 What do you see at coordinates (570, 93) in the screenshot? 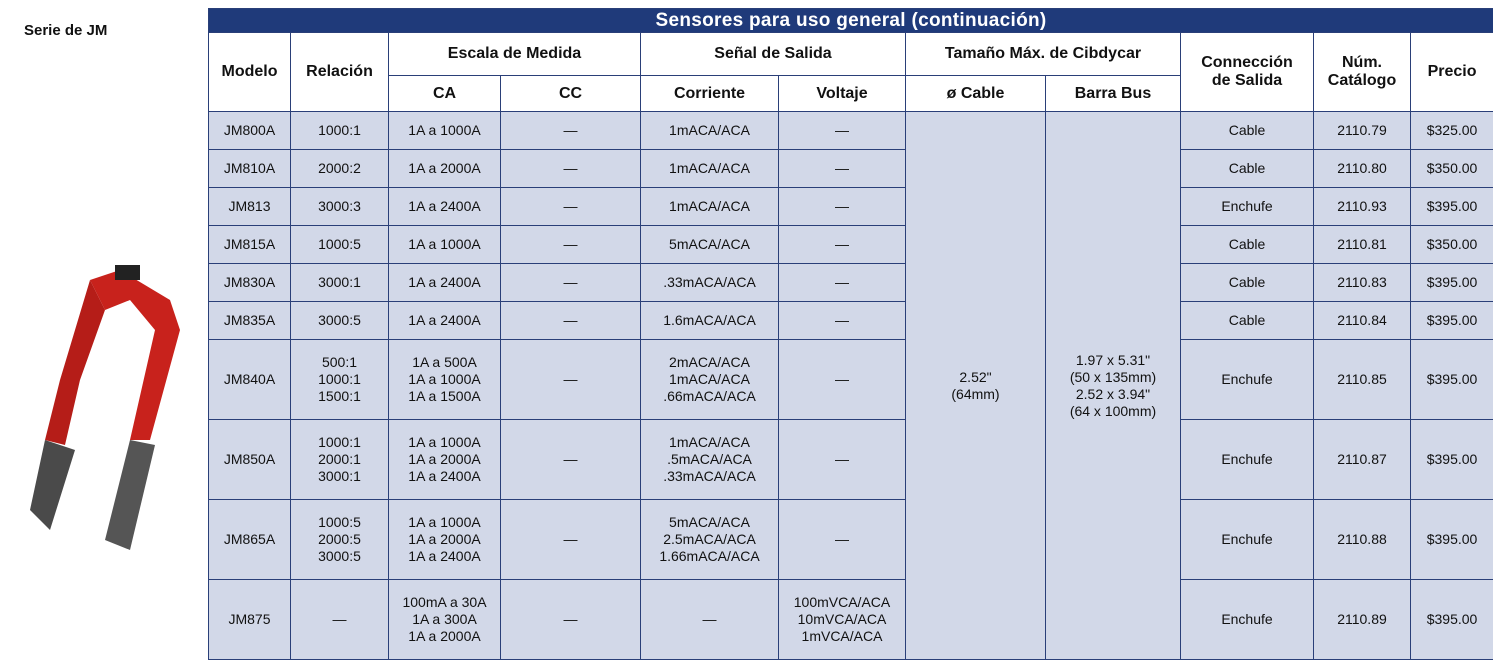
I see `subheader: CC` at bounding box center [570, 93].